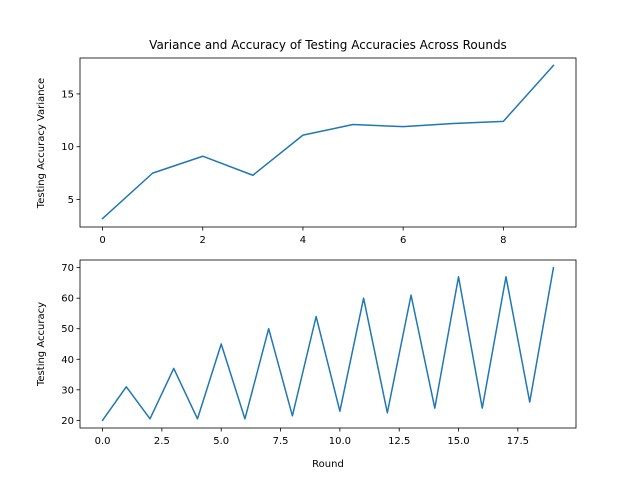  What do you see at coordinates (67, 94) in the screenshot?
I see `top-y-tick-label: 15` at bounding box center [67, 94].